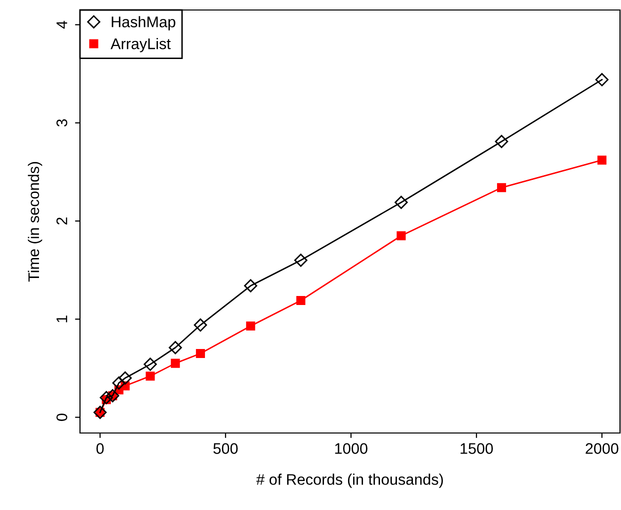 The height and width of the screenshot is (510, 621). I want to click on y-tick-label: 4, so click(62, 24).